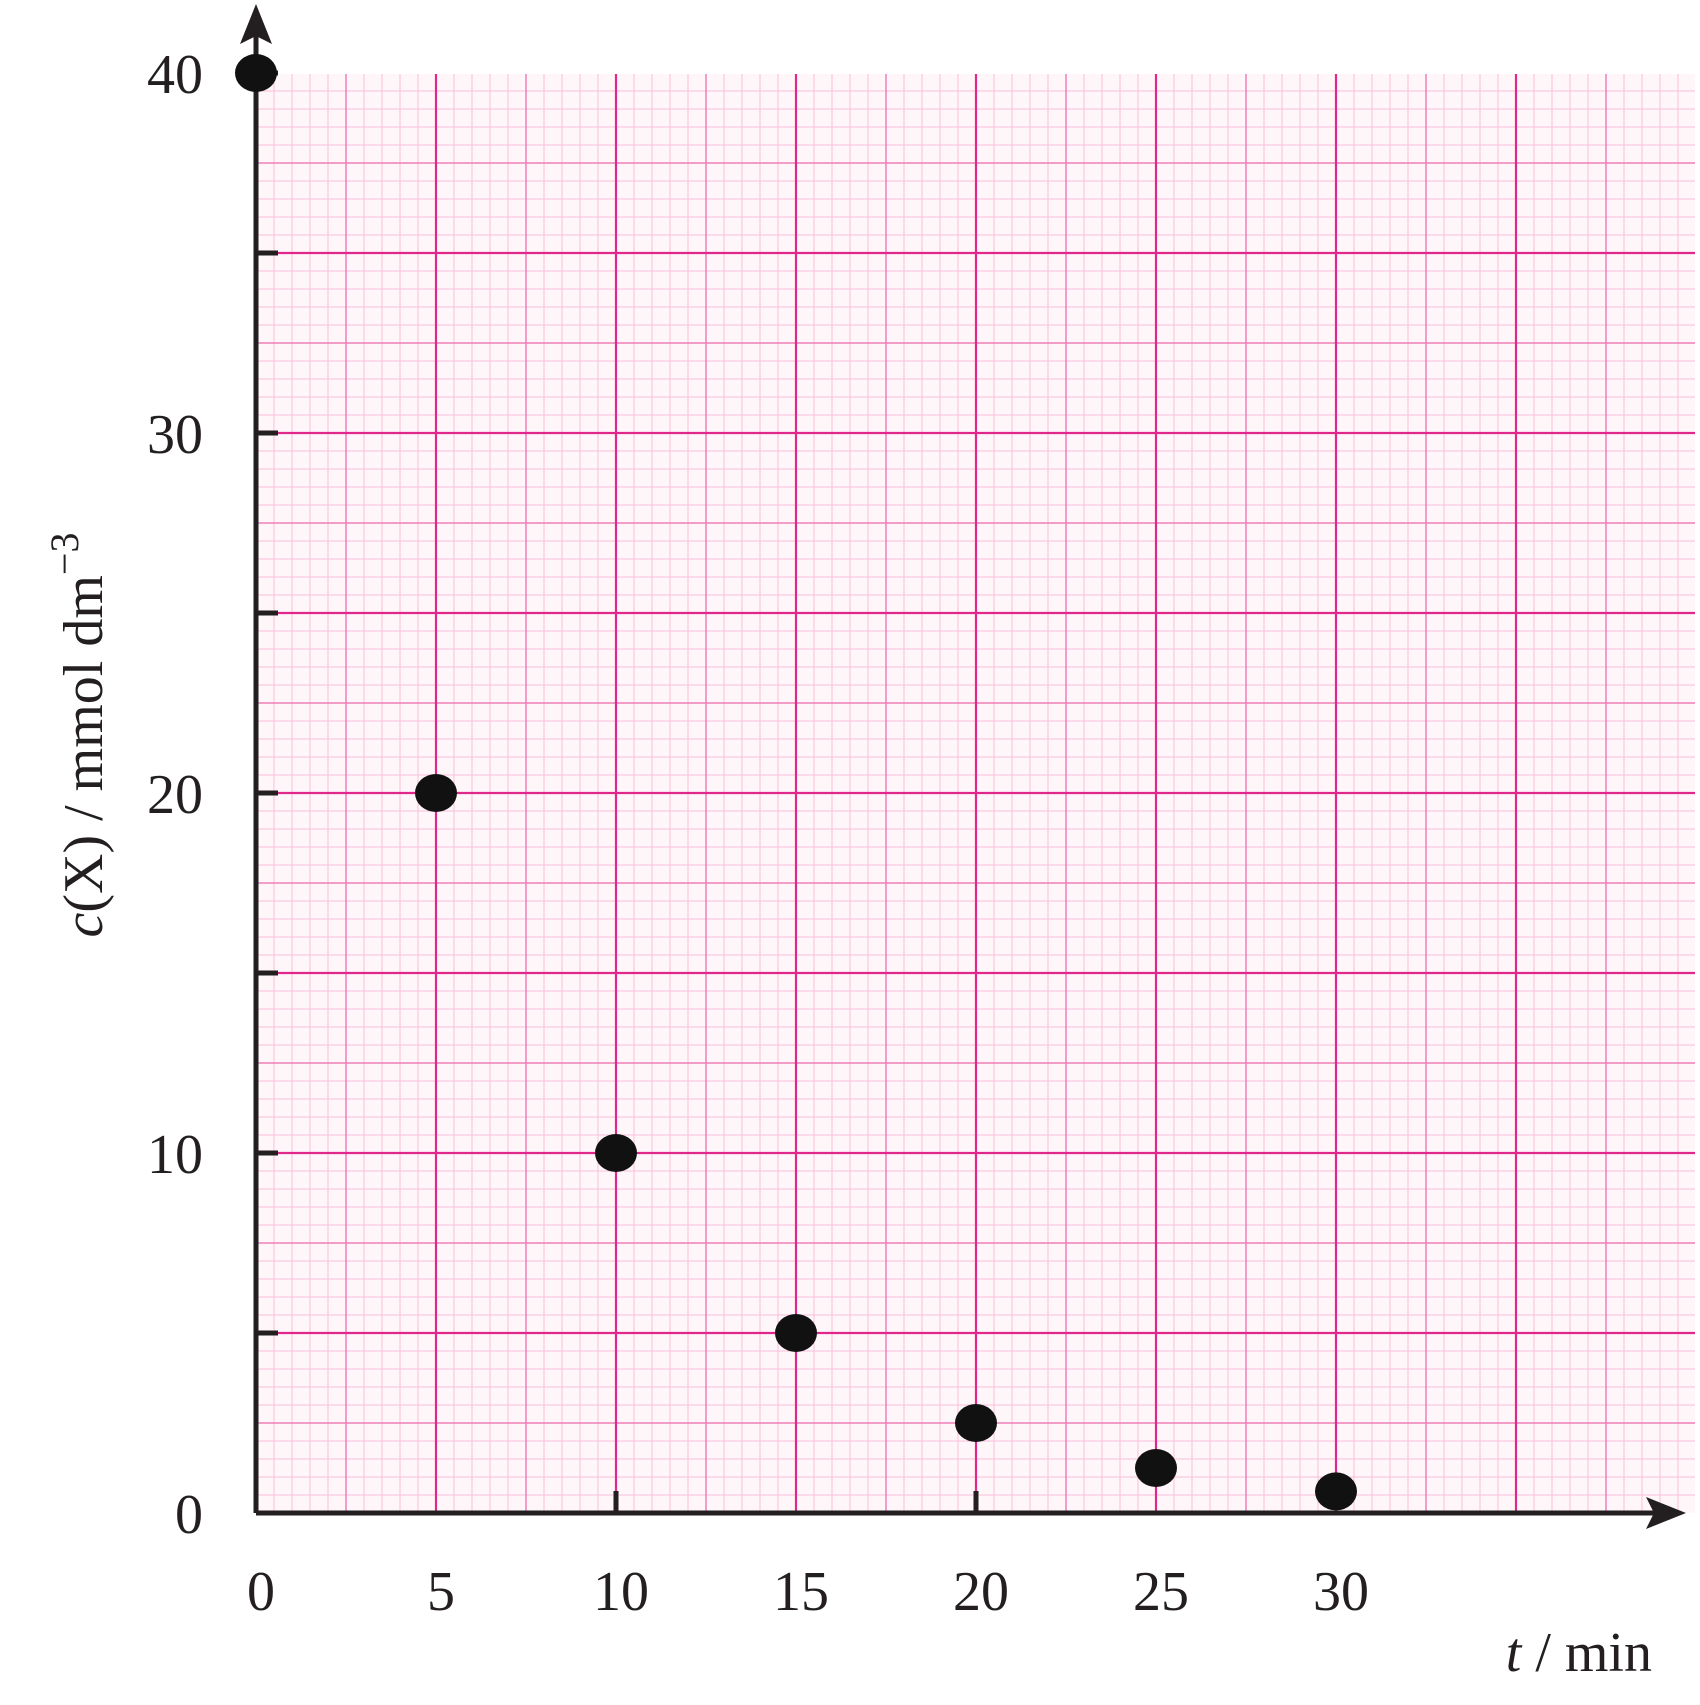  What do you see at coordinates (261, 1592) in the screenshot?
I see `x-tick-label: 0` at bounding box center [261, 1592].